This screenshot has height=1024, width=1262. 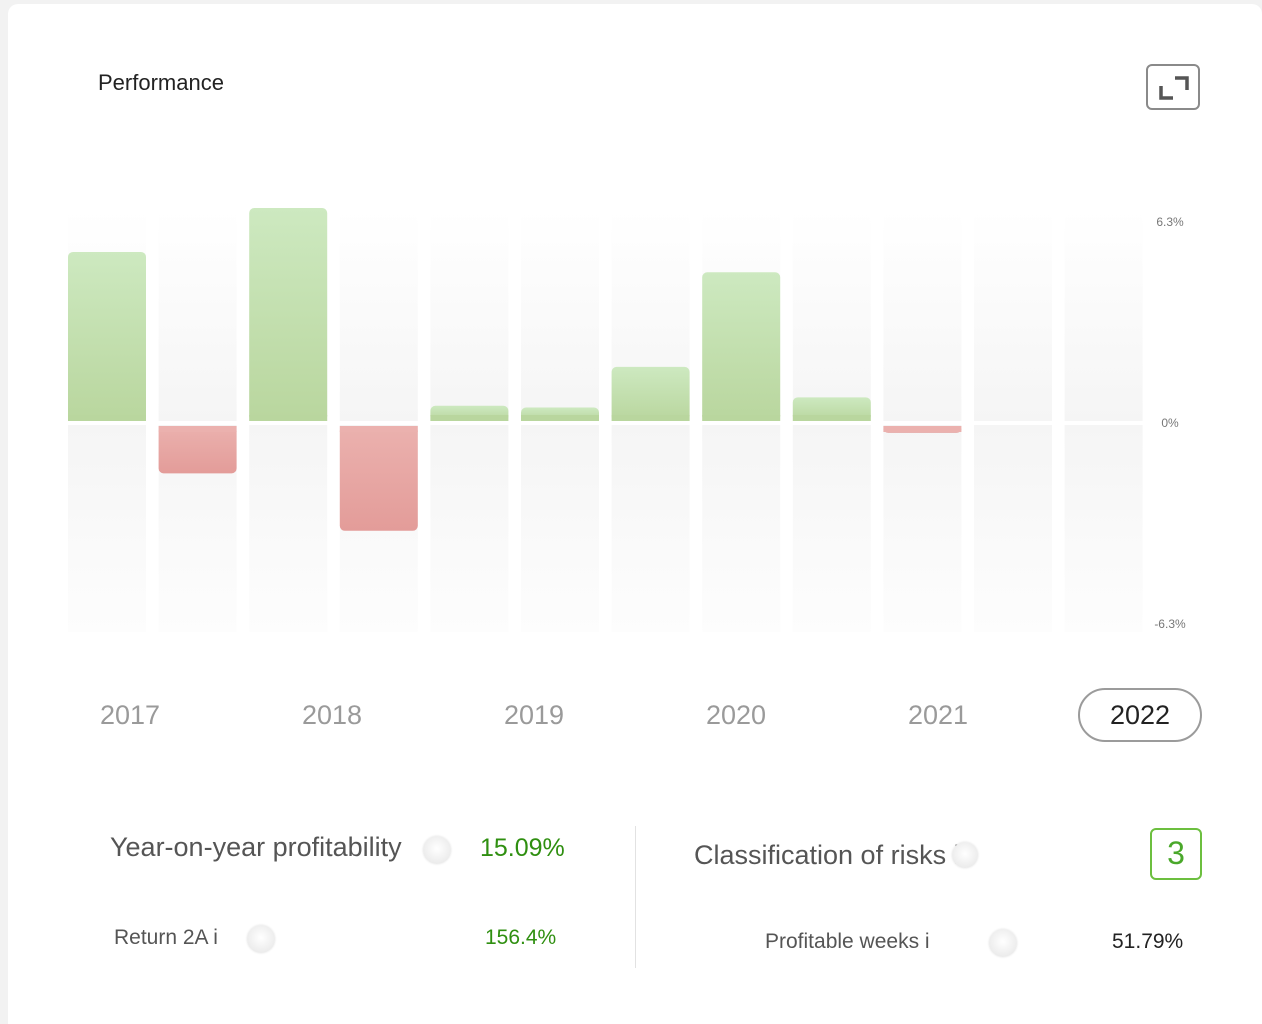 What do you see at coordinates (261, 939) in the screenshot?
I see `return-info-icon` at bounding box center [261, 939].